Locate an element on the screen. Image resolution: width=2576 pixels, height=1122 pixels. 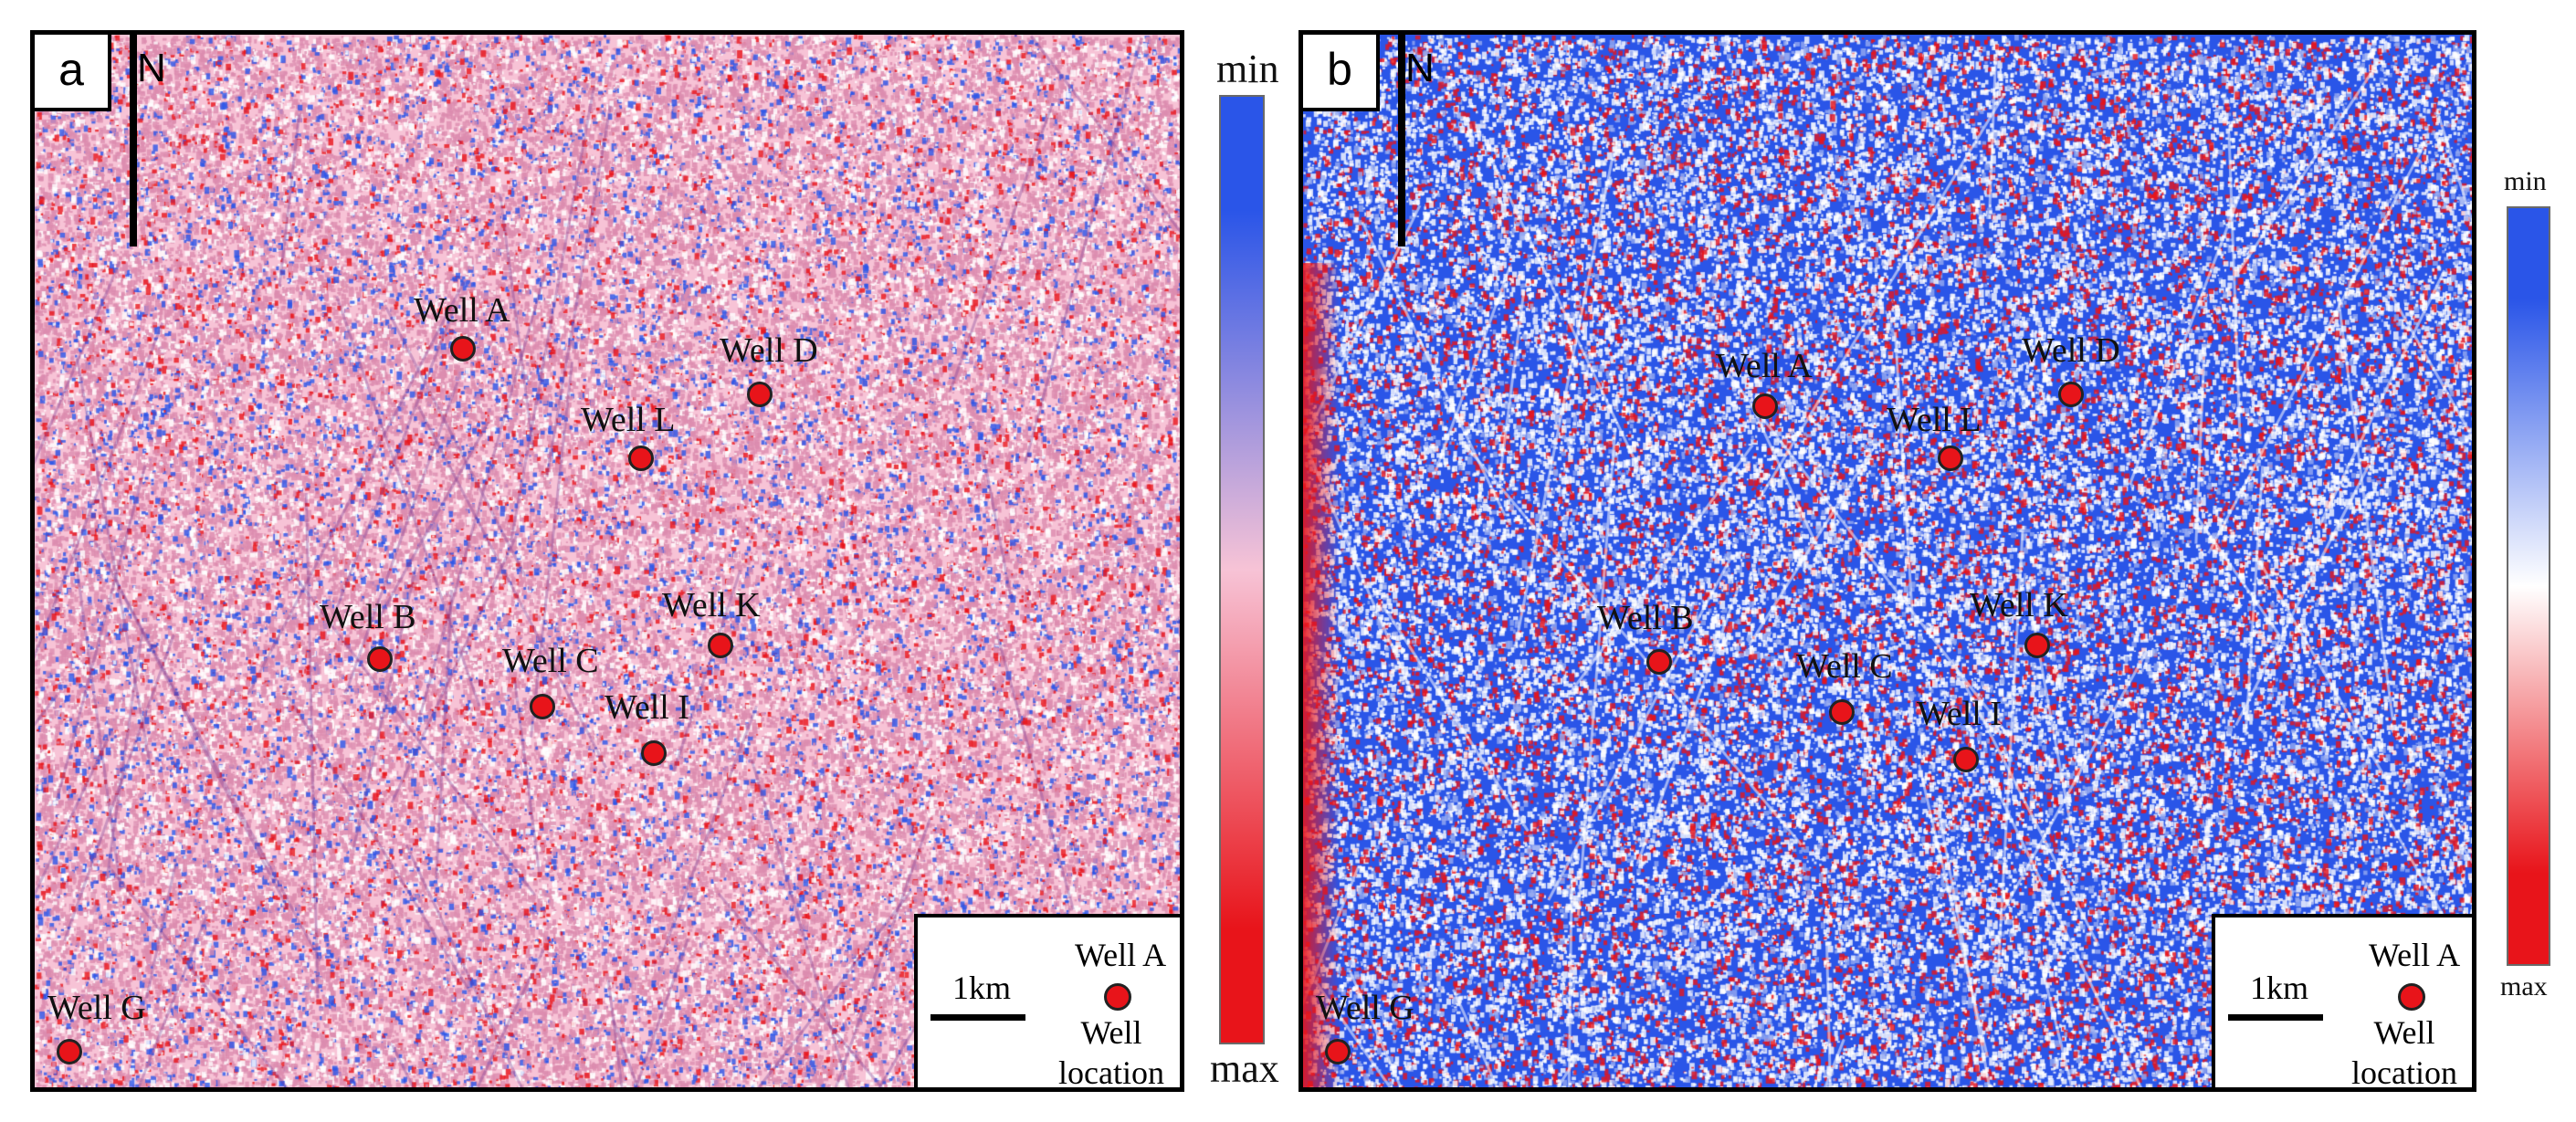
panel-label-b: b is located at coordinates (1341, 73).